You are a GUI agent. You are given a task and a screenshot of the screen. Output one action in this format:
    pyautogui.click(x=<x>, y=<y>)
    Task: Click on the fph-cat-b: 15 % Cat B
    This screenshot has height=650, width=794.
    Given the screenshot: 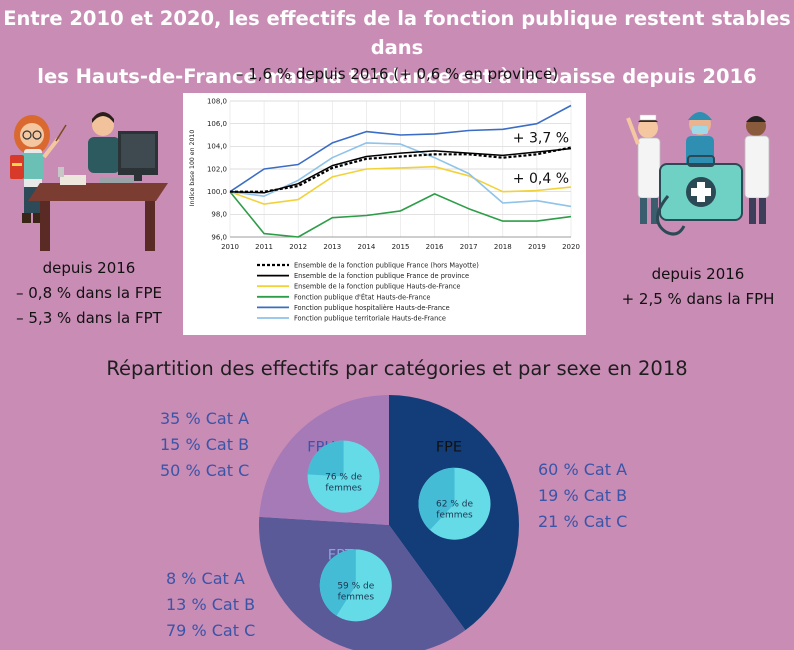 What is the action you would take?
    pyautogui.click(x=205, y=444)
    